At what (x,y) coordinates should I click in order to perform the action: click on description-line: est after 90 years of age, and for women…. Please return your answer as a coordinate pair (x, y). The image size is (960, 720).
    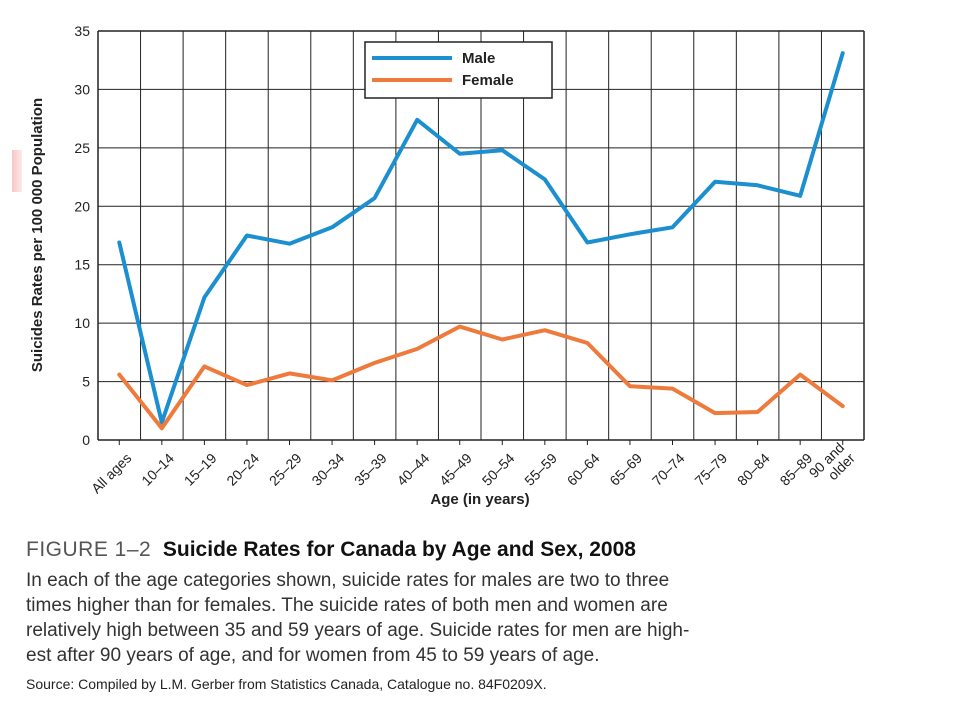
    Looking at the image, I should click on (313, 655).